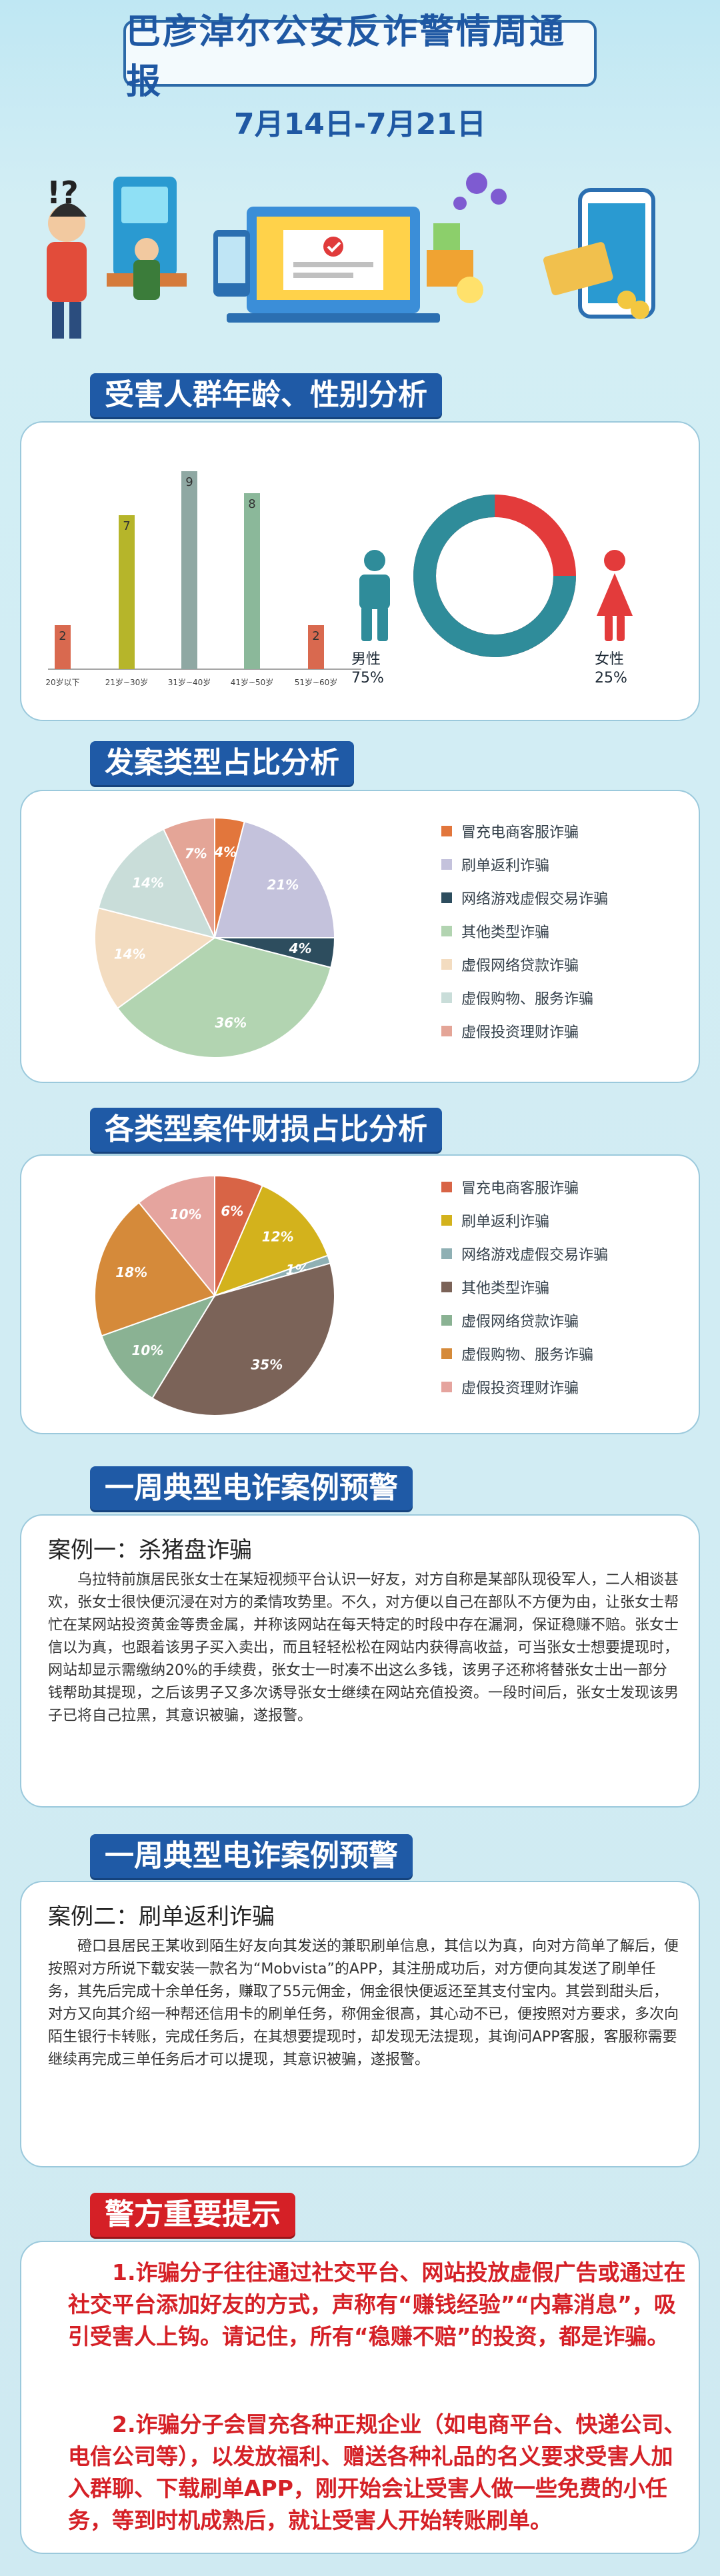 The image size is (720, 2576). What do you see at coordinates (300, 948) in the screenshot?
I see `pie-label-2: 4%` at bounding box center [300, 948].